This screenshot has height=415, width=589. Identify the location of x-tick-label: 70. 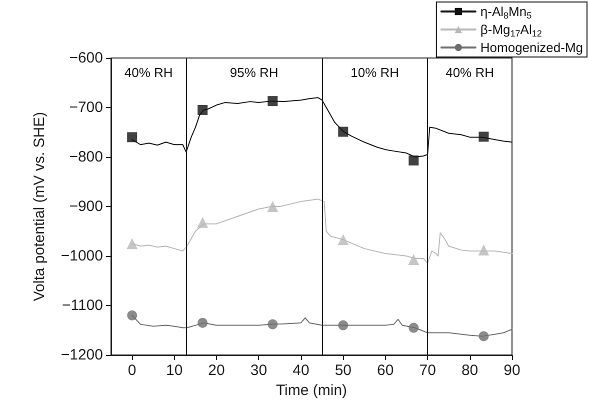
(427, 370).